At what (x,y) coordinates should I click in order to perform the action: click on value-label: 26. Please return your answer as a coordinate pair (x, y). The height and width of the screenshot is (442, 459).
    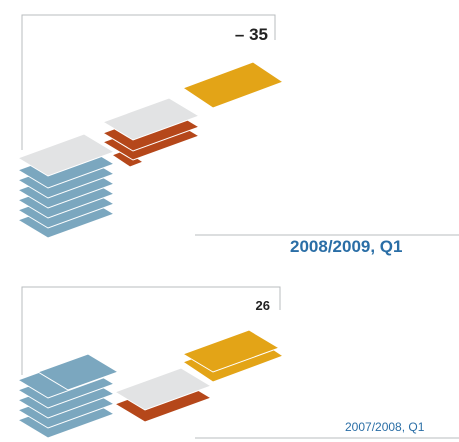
    Looking at the image, I should click on (263, 305).